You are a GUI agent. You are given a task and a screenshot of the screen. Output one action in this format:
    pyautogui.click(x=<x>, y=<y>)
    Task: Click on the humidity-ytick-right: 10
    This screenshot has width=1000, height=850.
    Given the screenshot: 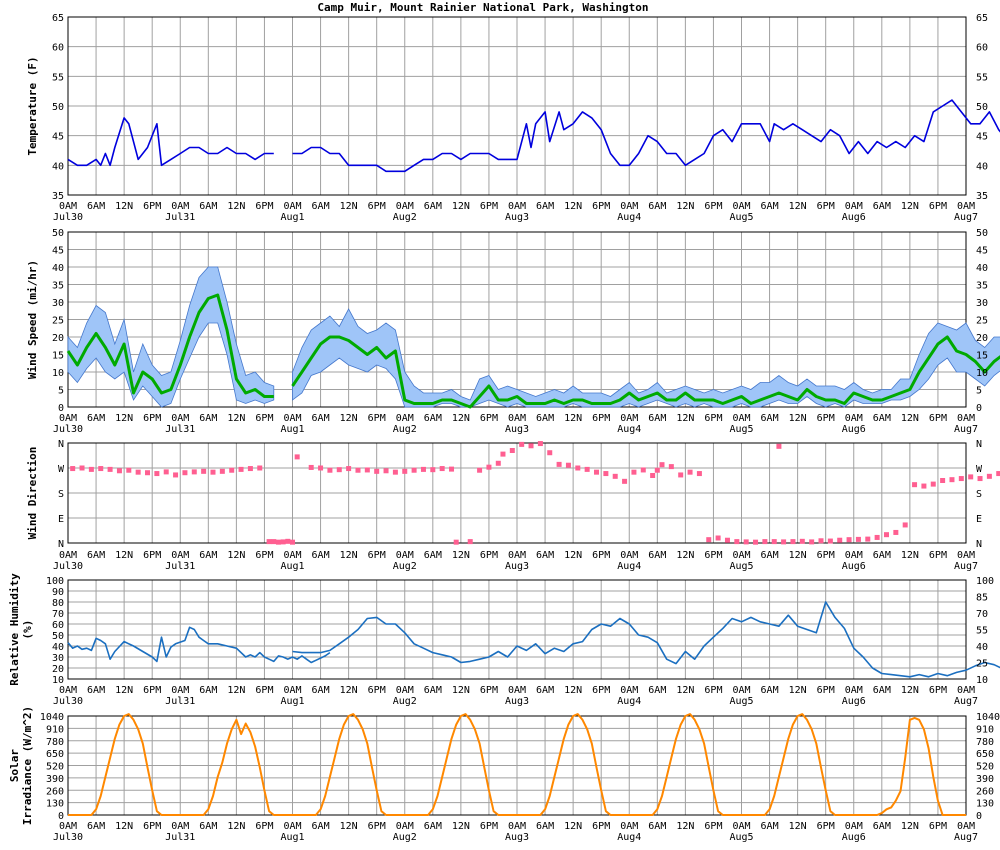 What is the action you would take?
    pyautogui.click(x=982, y=680)
    